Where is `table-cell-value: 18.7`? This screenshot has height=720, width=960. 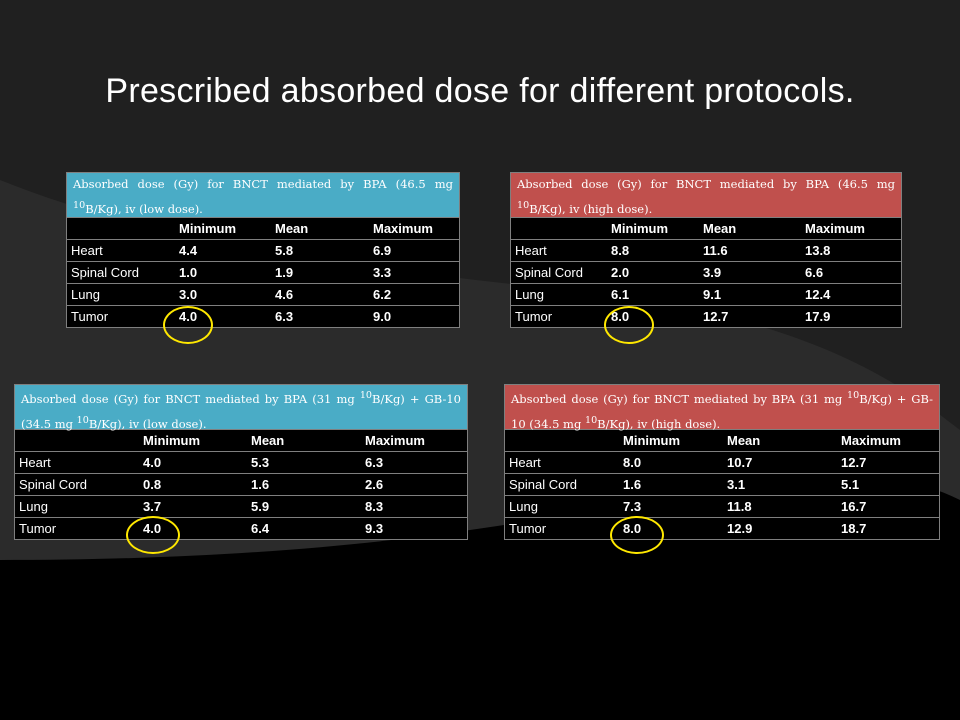 table-cell-value: 18.7 is located at coordinates (854, 528).